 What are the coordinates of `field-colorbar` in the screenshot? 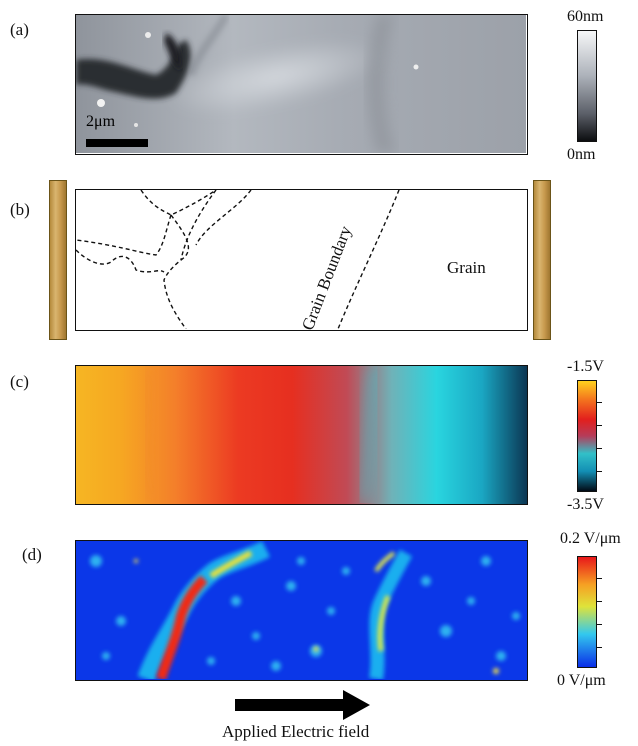 It's located at (587, 612).